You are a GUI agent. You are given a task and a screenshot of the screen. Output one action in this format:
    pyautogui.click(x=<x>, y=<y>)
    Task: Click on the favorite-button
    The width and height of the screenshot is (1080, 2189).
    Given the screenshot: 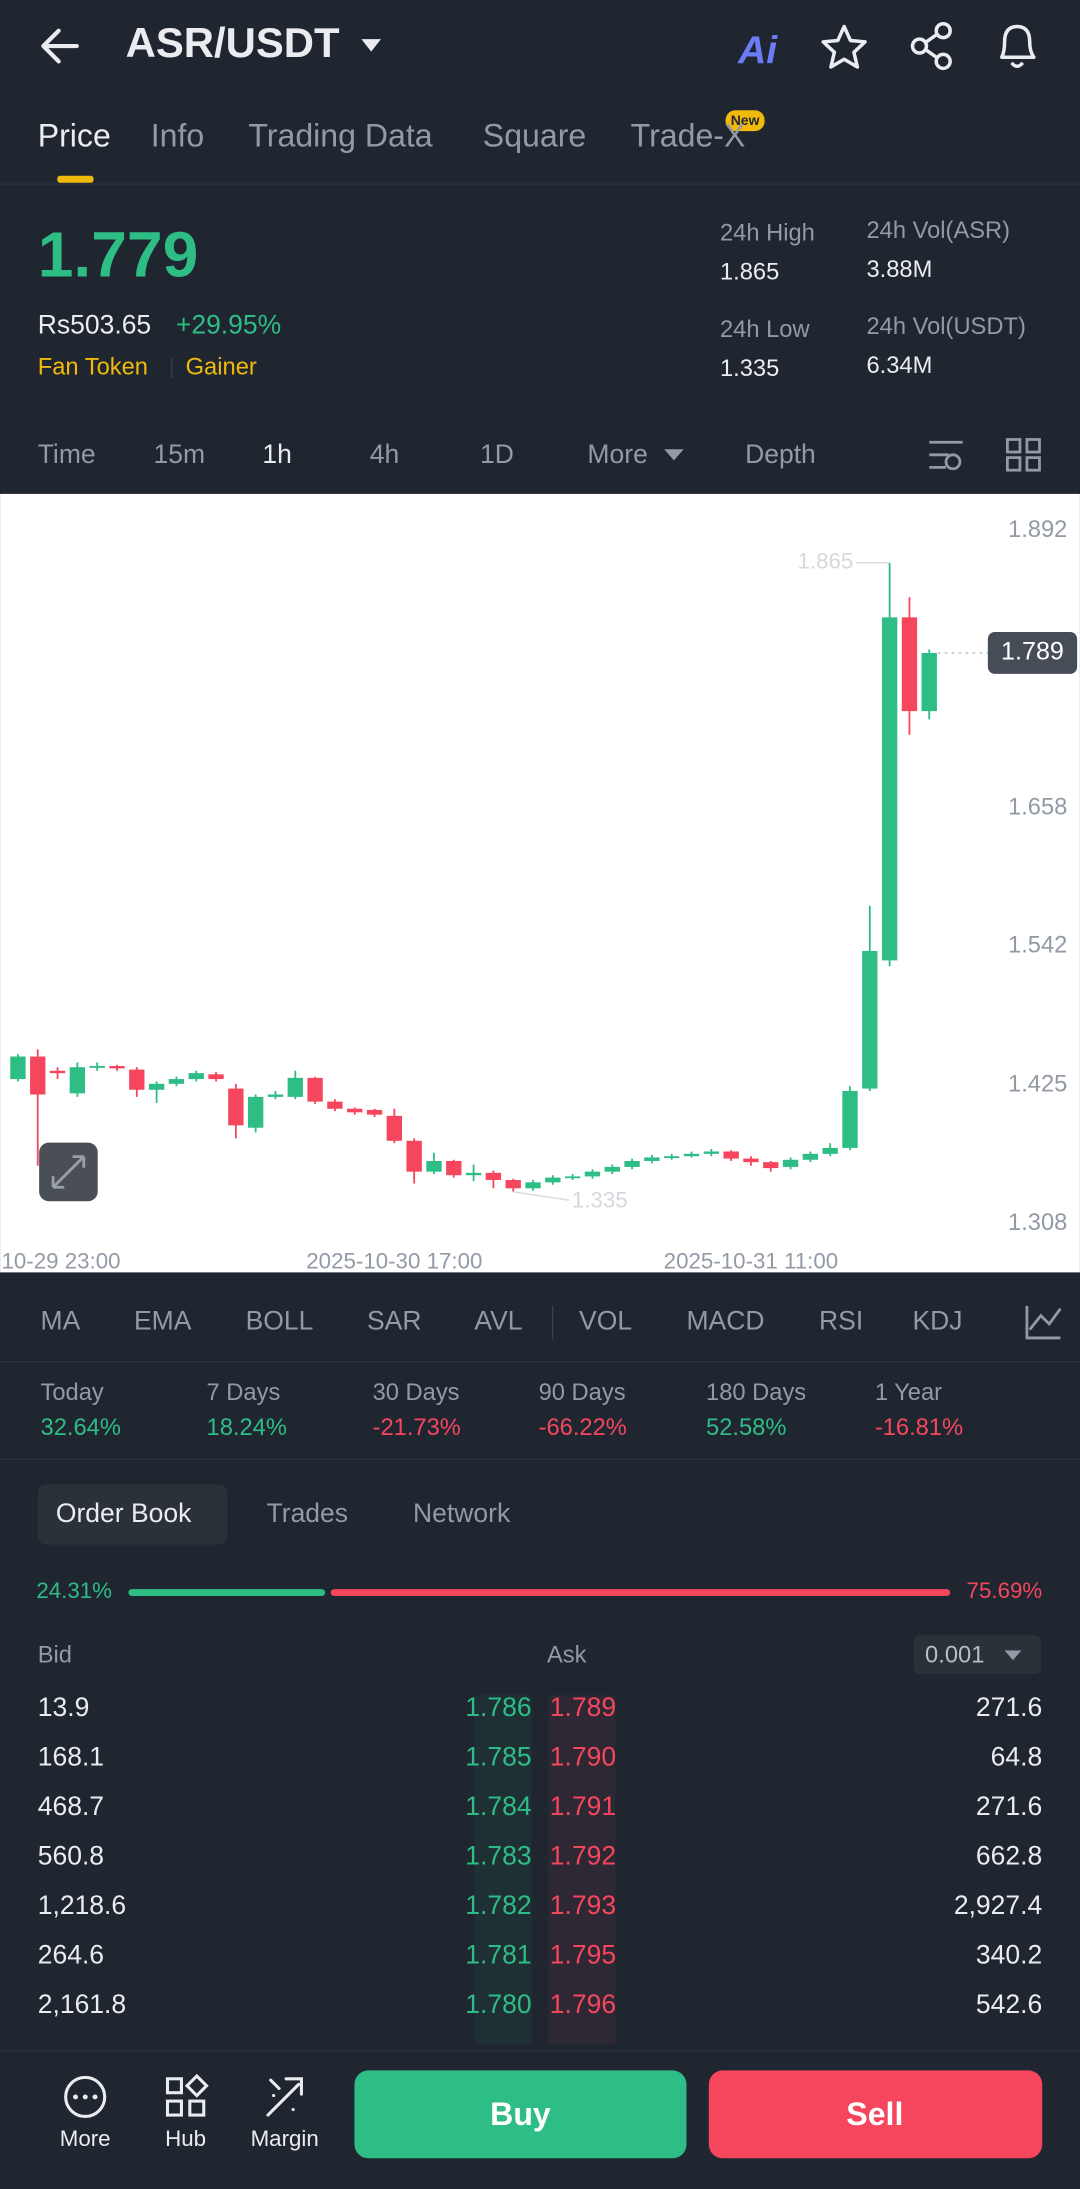 What is the action you would take?
    pyautogui.click(x=844, y=46)
    